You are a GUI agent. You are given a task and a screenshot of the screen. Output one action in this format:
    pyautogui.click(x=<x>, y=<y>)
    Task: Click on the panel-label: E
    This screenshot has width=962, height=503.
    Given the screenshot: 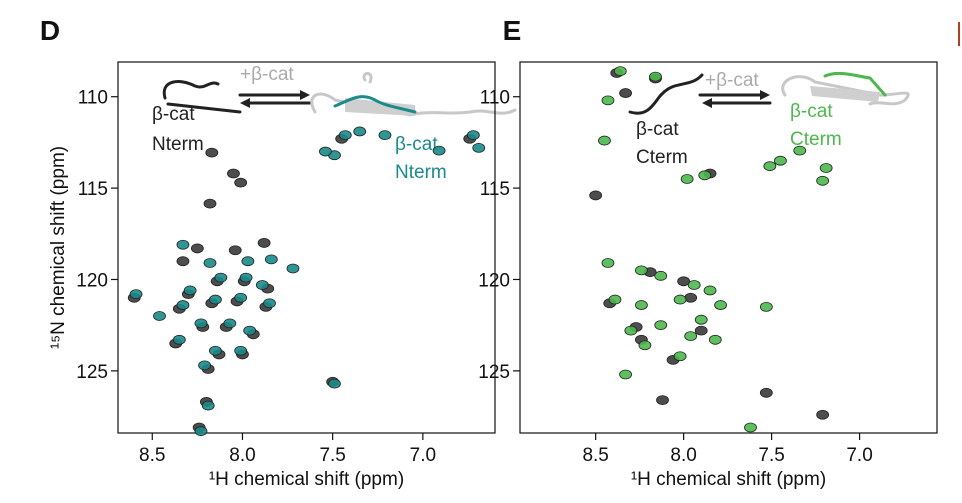 What is the action you would take?
    pyautogui.click(x=512, y=30)
    